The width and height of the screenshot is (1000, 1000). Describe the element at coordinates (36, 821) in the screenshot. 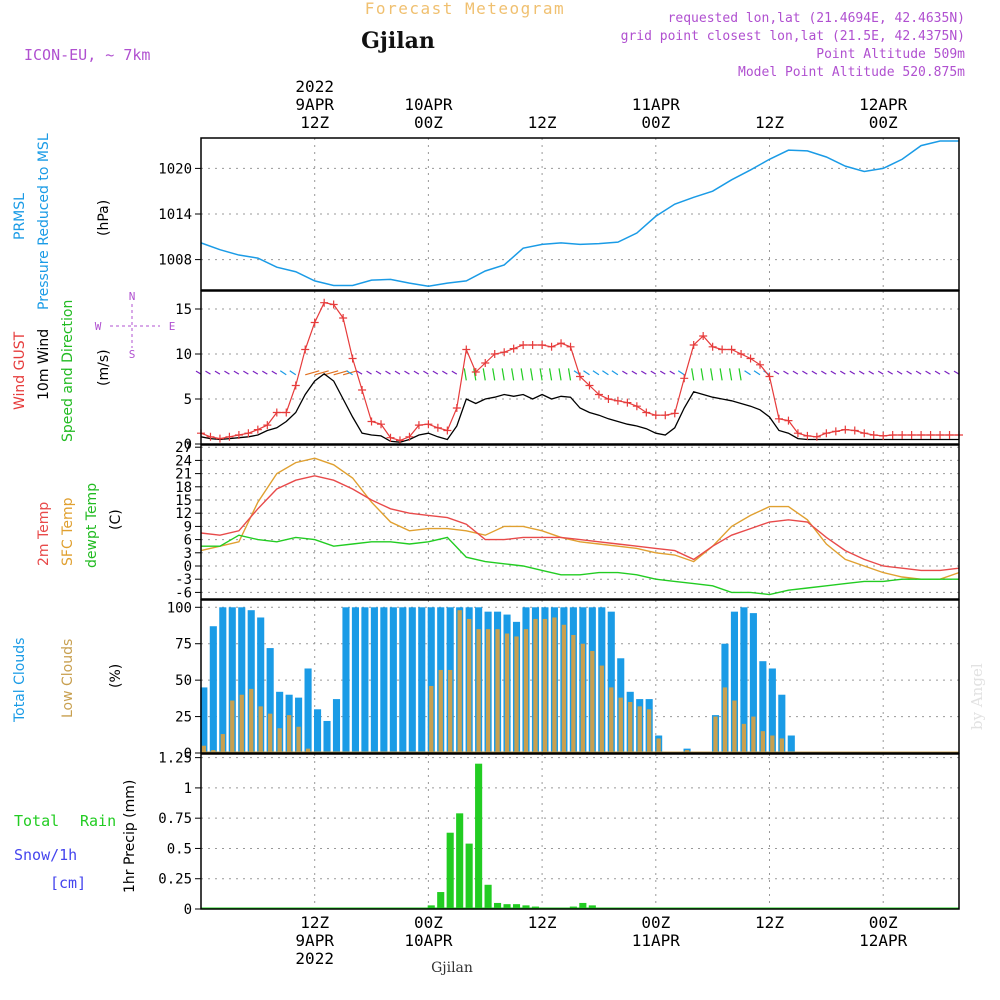

I see `total-rain-label: Total` at that location.